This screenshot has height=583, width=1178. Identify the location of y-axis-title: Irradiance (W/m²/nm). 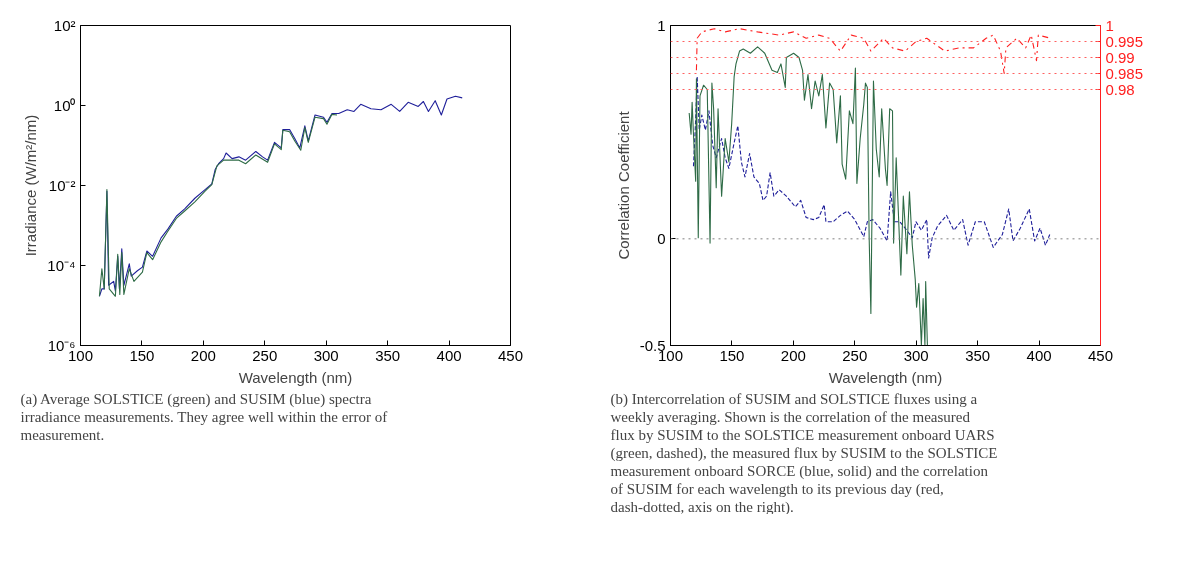
(31, 185).